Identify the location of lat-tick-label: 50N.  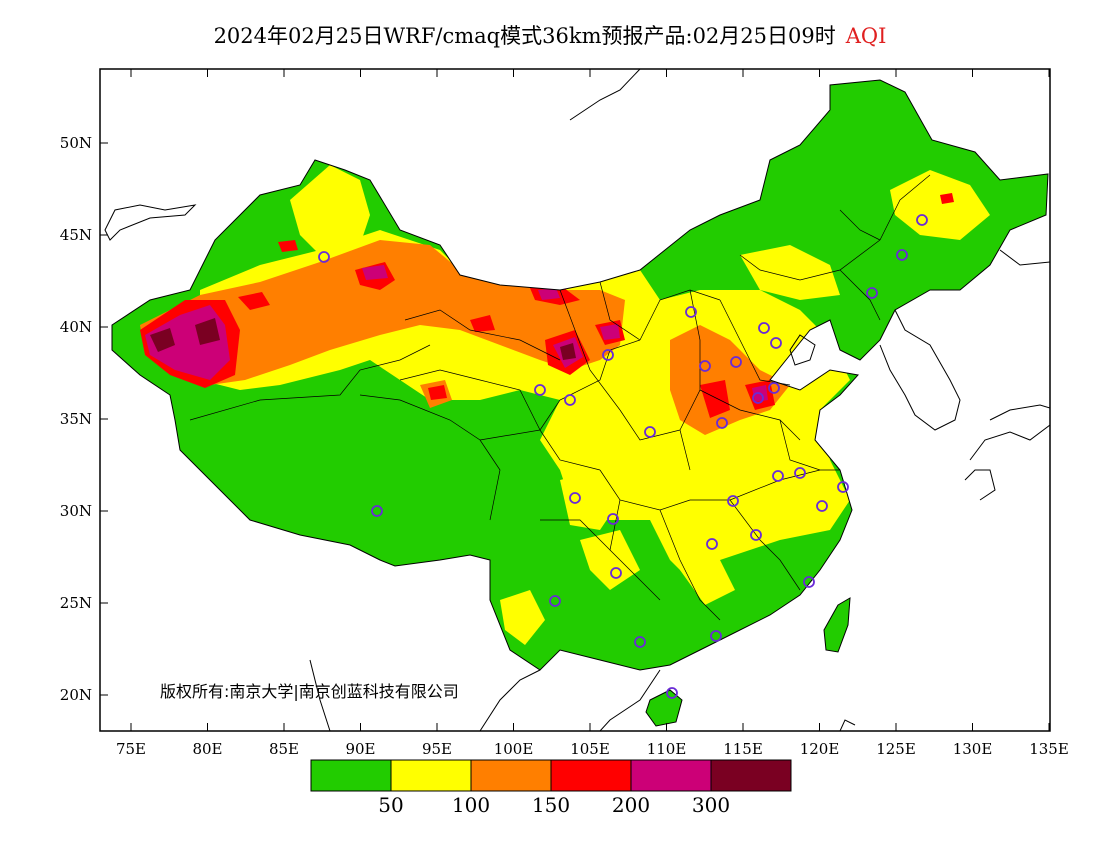
(76, 143).